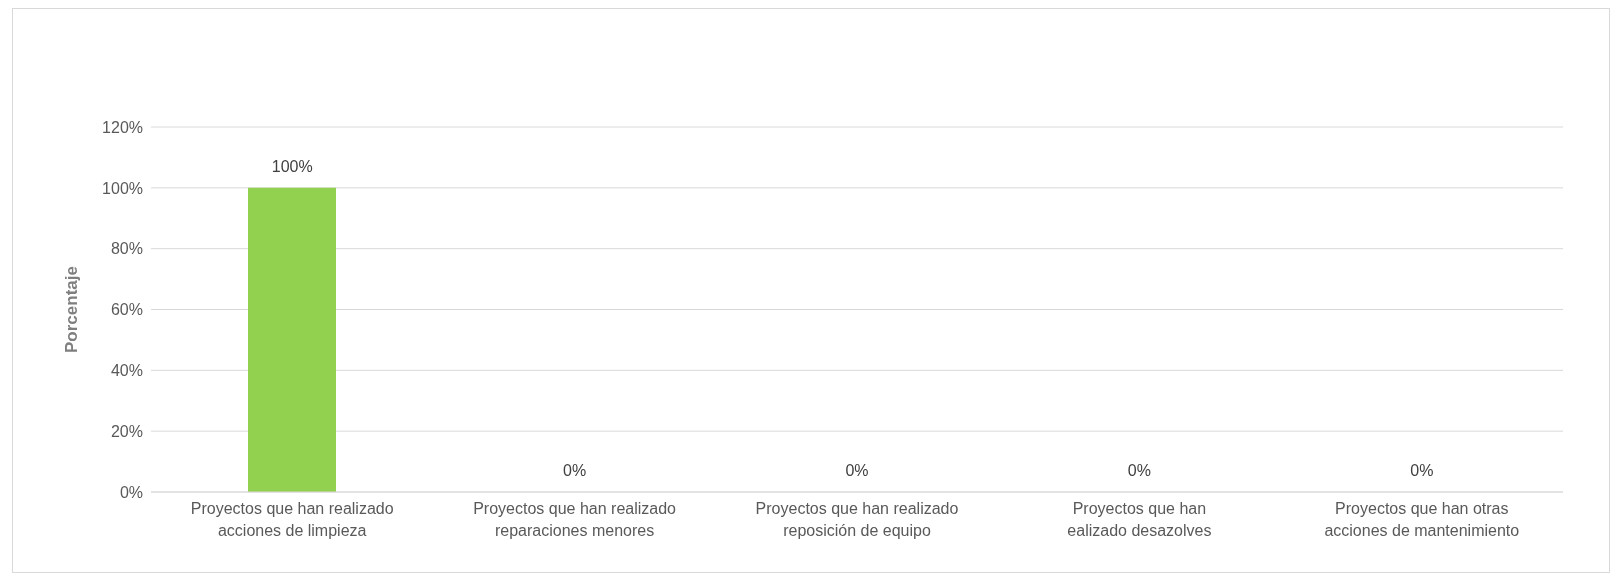 The height and width of the screenshot is (581, 1614). Describe the element at coordinates (575, 519) in the screenshot. I see `x-tick-label: Proyectos que han realizado reparaciones menores` at that location.